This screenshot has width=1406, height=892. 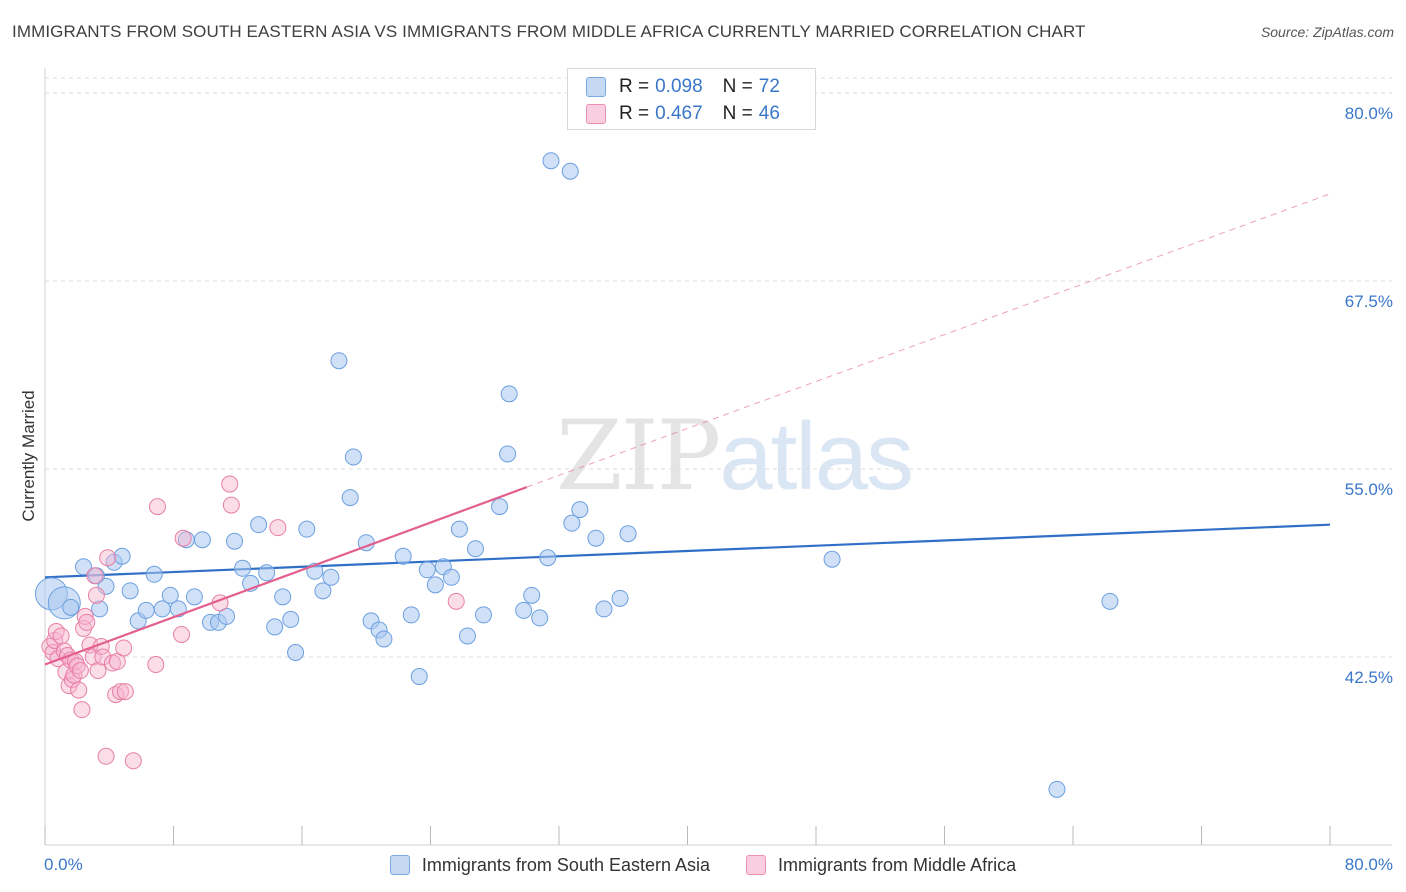 I want to click on legend-item-pink: Immigrants from Middle Africa, so click(x=881, y=865).